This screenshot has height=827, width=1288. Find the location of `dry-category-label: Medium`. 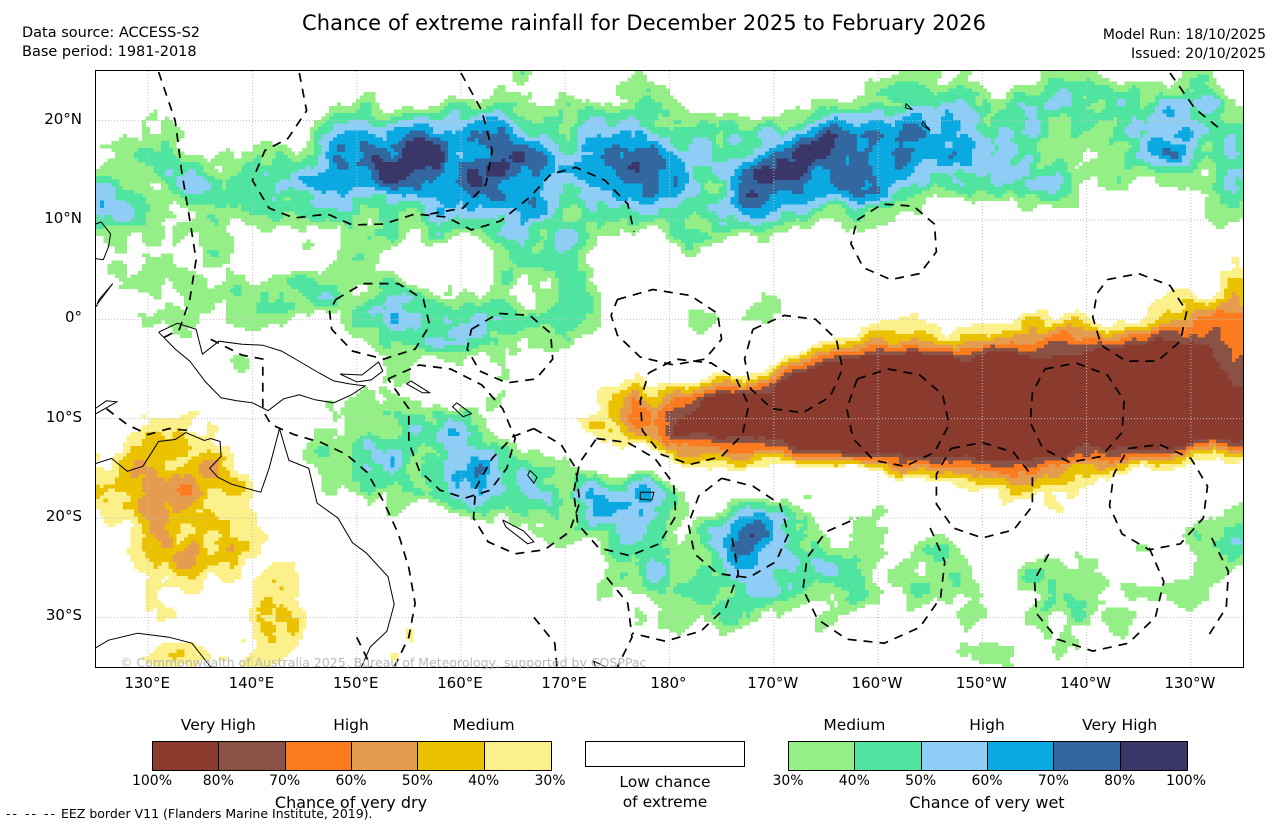

dry-category-label: Medium is located at coordinates (484, 725).